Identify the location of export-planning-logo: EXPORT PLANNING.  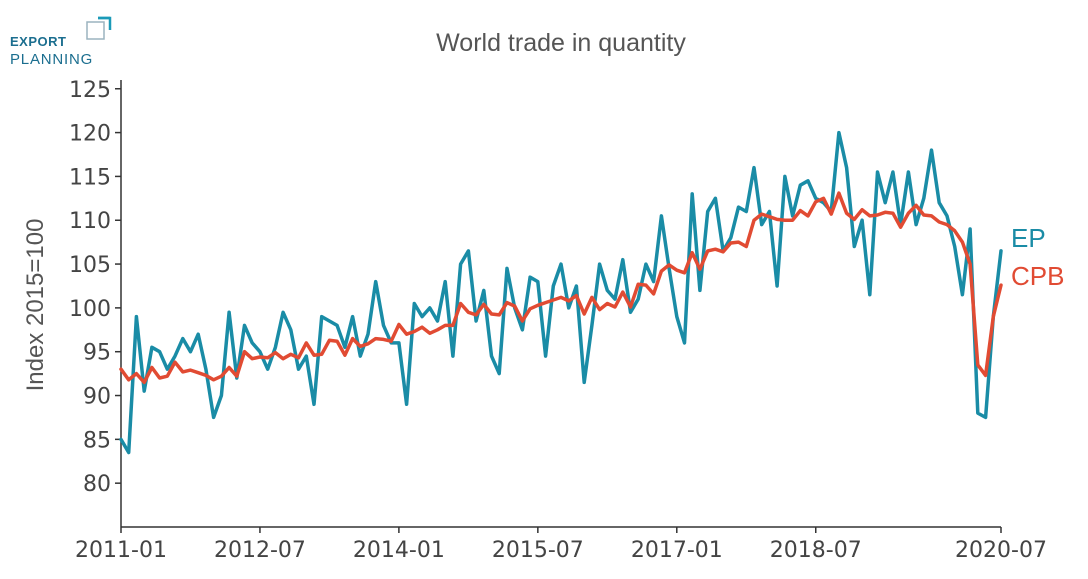
(65, 42).